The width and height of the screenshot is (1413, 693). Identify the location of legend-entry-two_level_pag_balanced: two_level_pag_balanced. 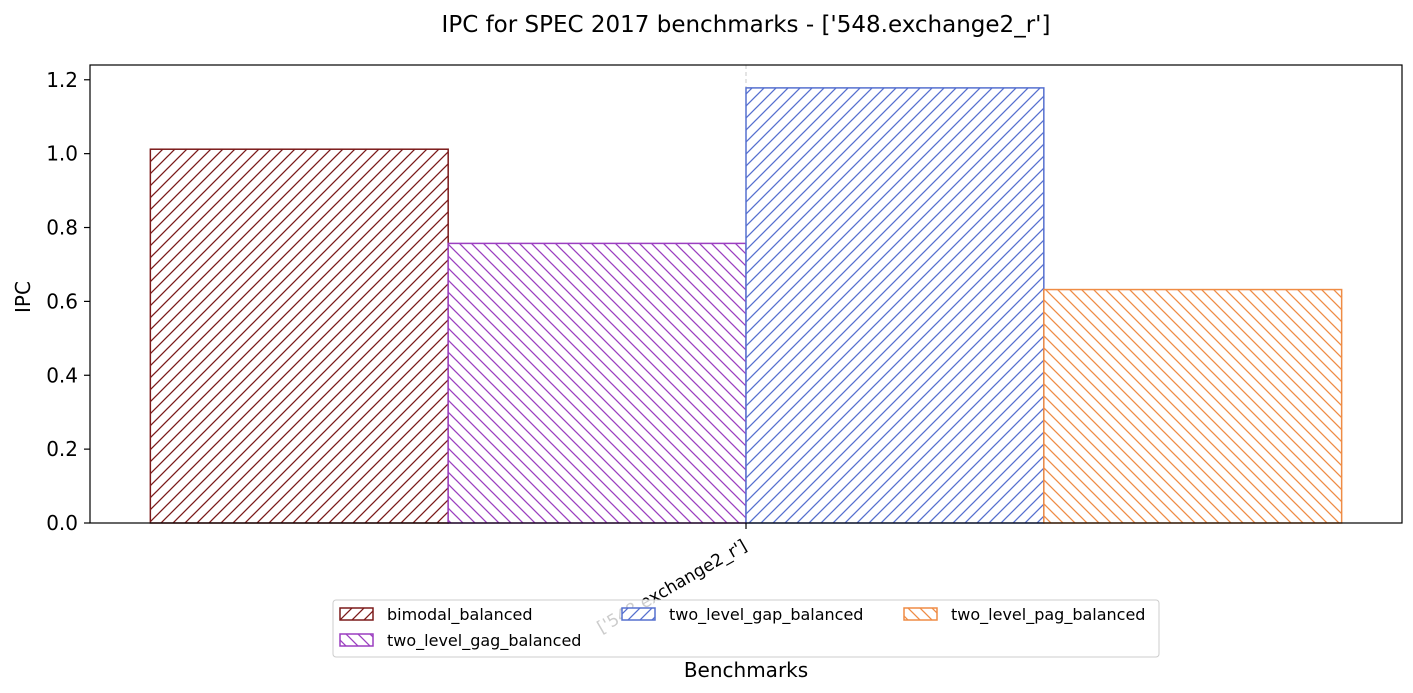
(1024, 615).